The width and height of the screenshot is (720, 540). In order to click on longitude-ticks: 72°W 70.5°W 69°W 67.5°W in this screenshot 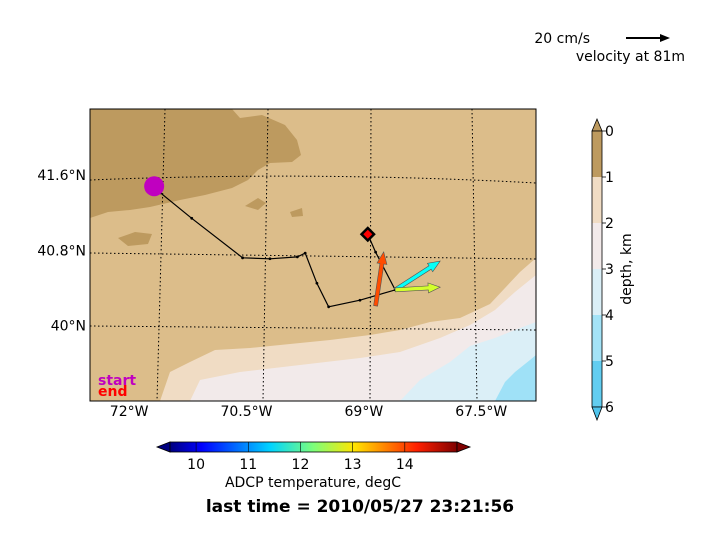, I will do `click(309, 412)`.